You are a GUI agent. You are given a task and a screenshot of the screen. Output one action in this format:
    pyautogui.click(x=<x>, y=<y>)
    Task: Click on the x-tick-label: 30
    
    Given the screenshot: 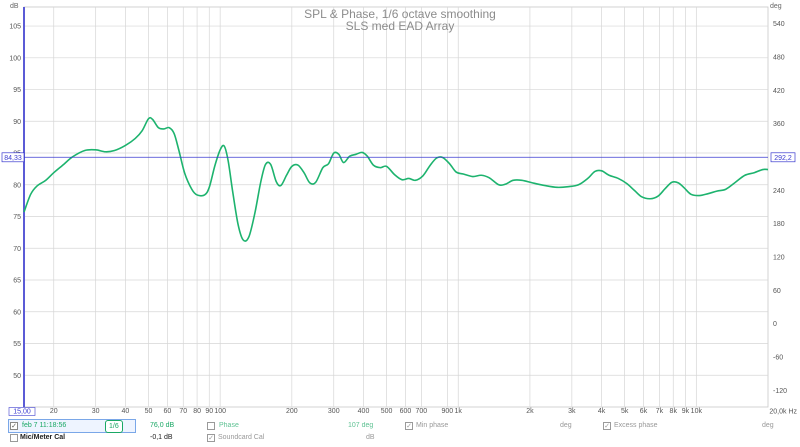 What is the action you would take?
    pyautogui.click(x=96, y=411)
    